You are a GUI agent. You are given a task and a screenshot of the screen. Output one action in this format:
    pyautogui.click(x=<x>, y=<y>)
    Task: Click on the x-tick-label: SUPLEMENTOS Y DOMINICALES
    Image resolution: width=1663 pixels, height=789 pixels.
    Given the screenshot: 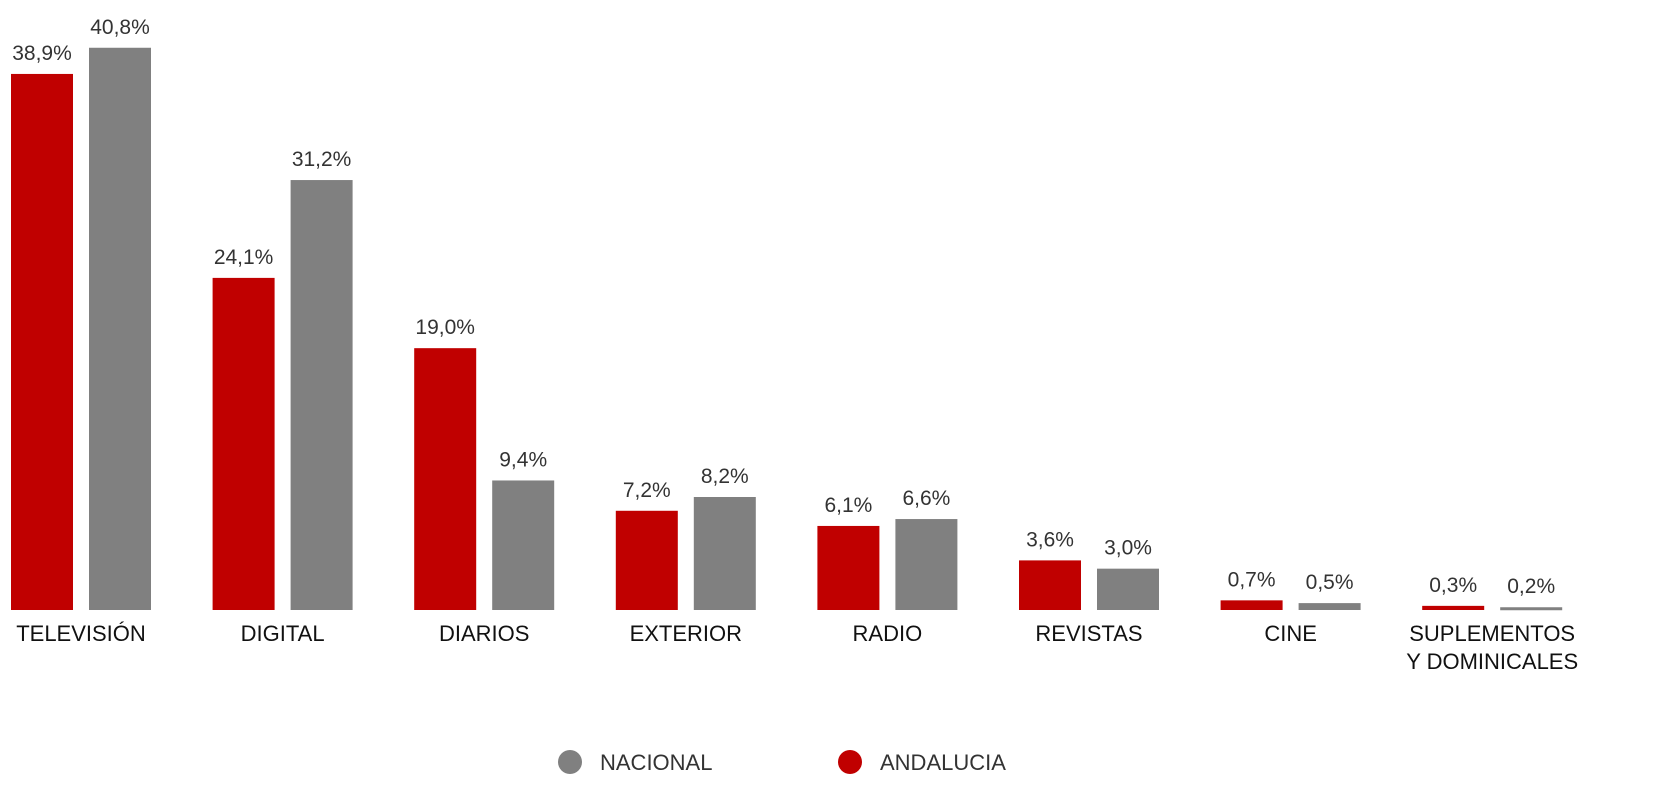 What is the action you would take?
    pyautogui.click(x=1492, y=647)
    